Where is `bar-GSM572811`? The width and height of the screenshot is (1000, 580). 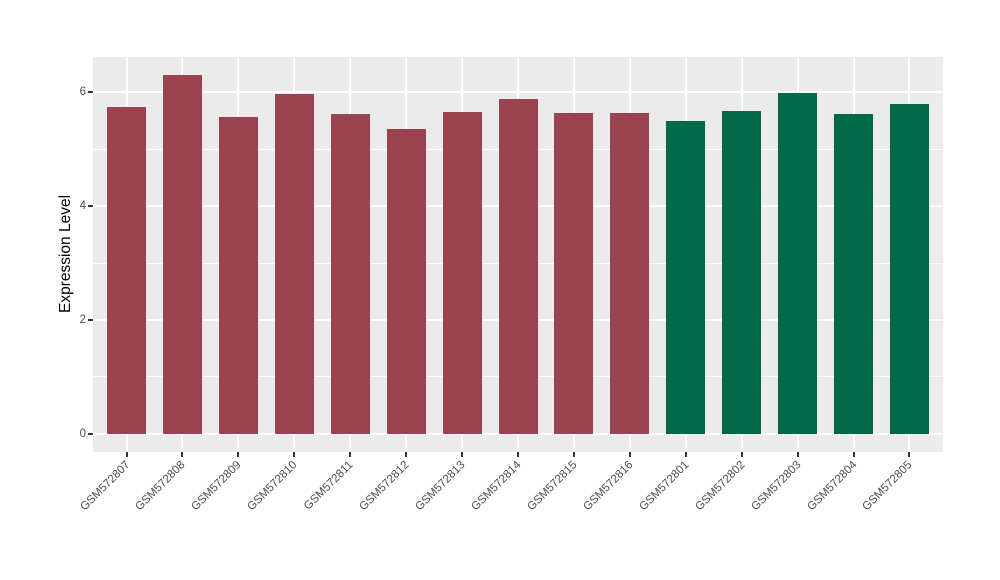
bar-GSM572811 is located at coordinates (350, 273).